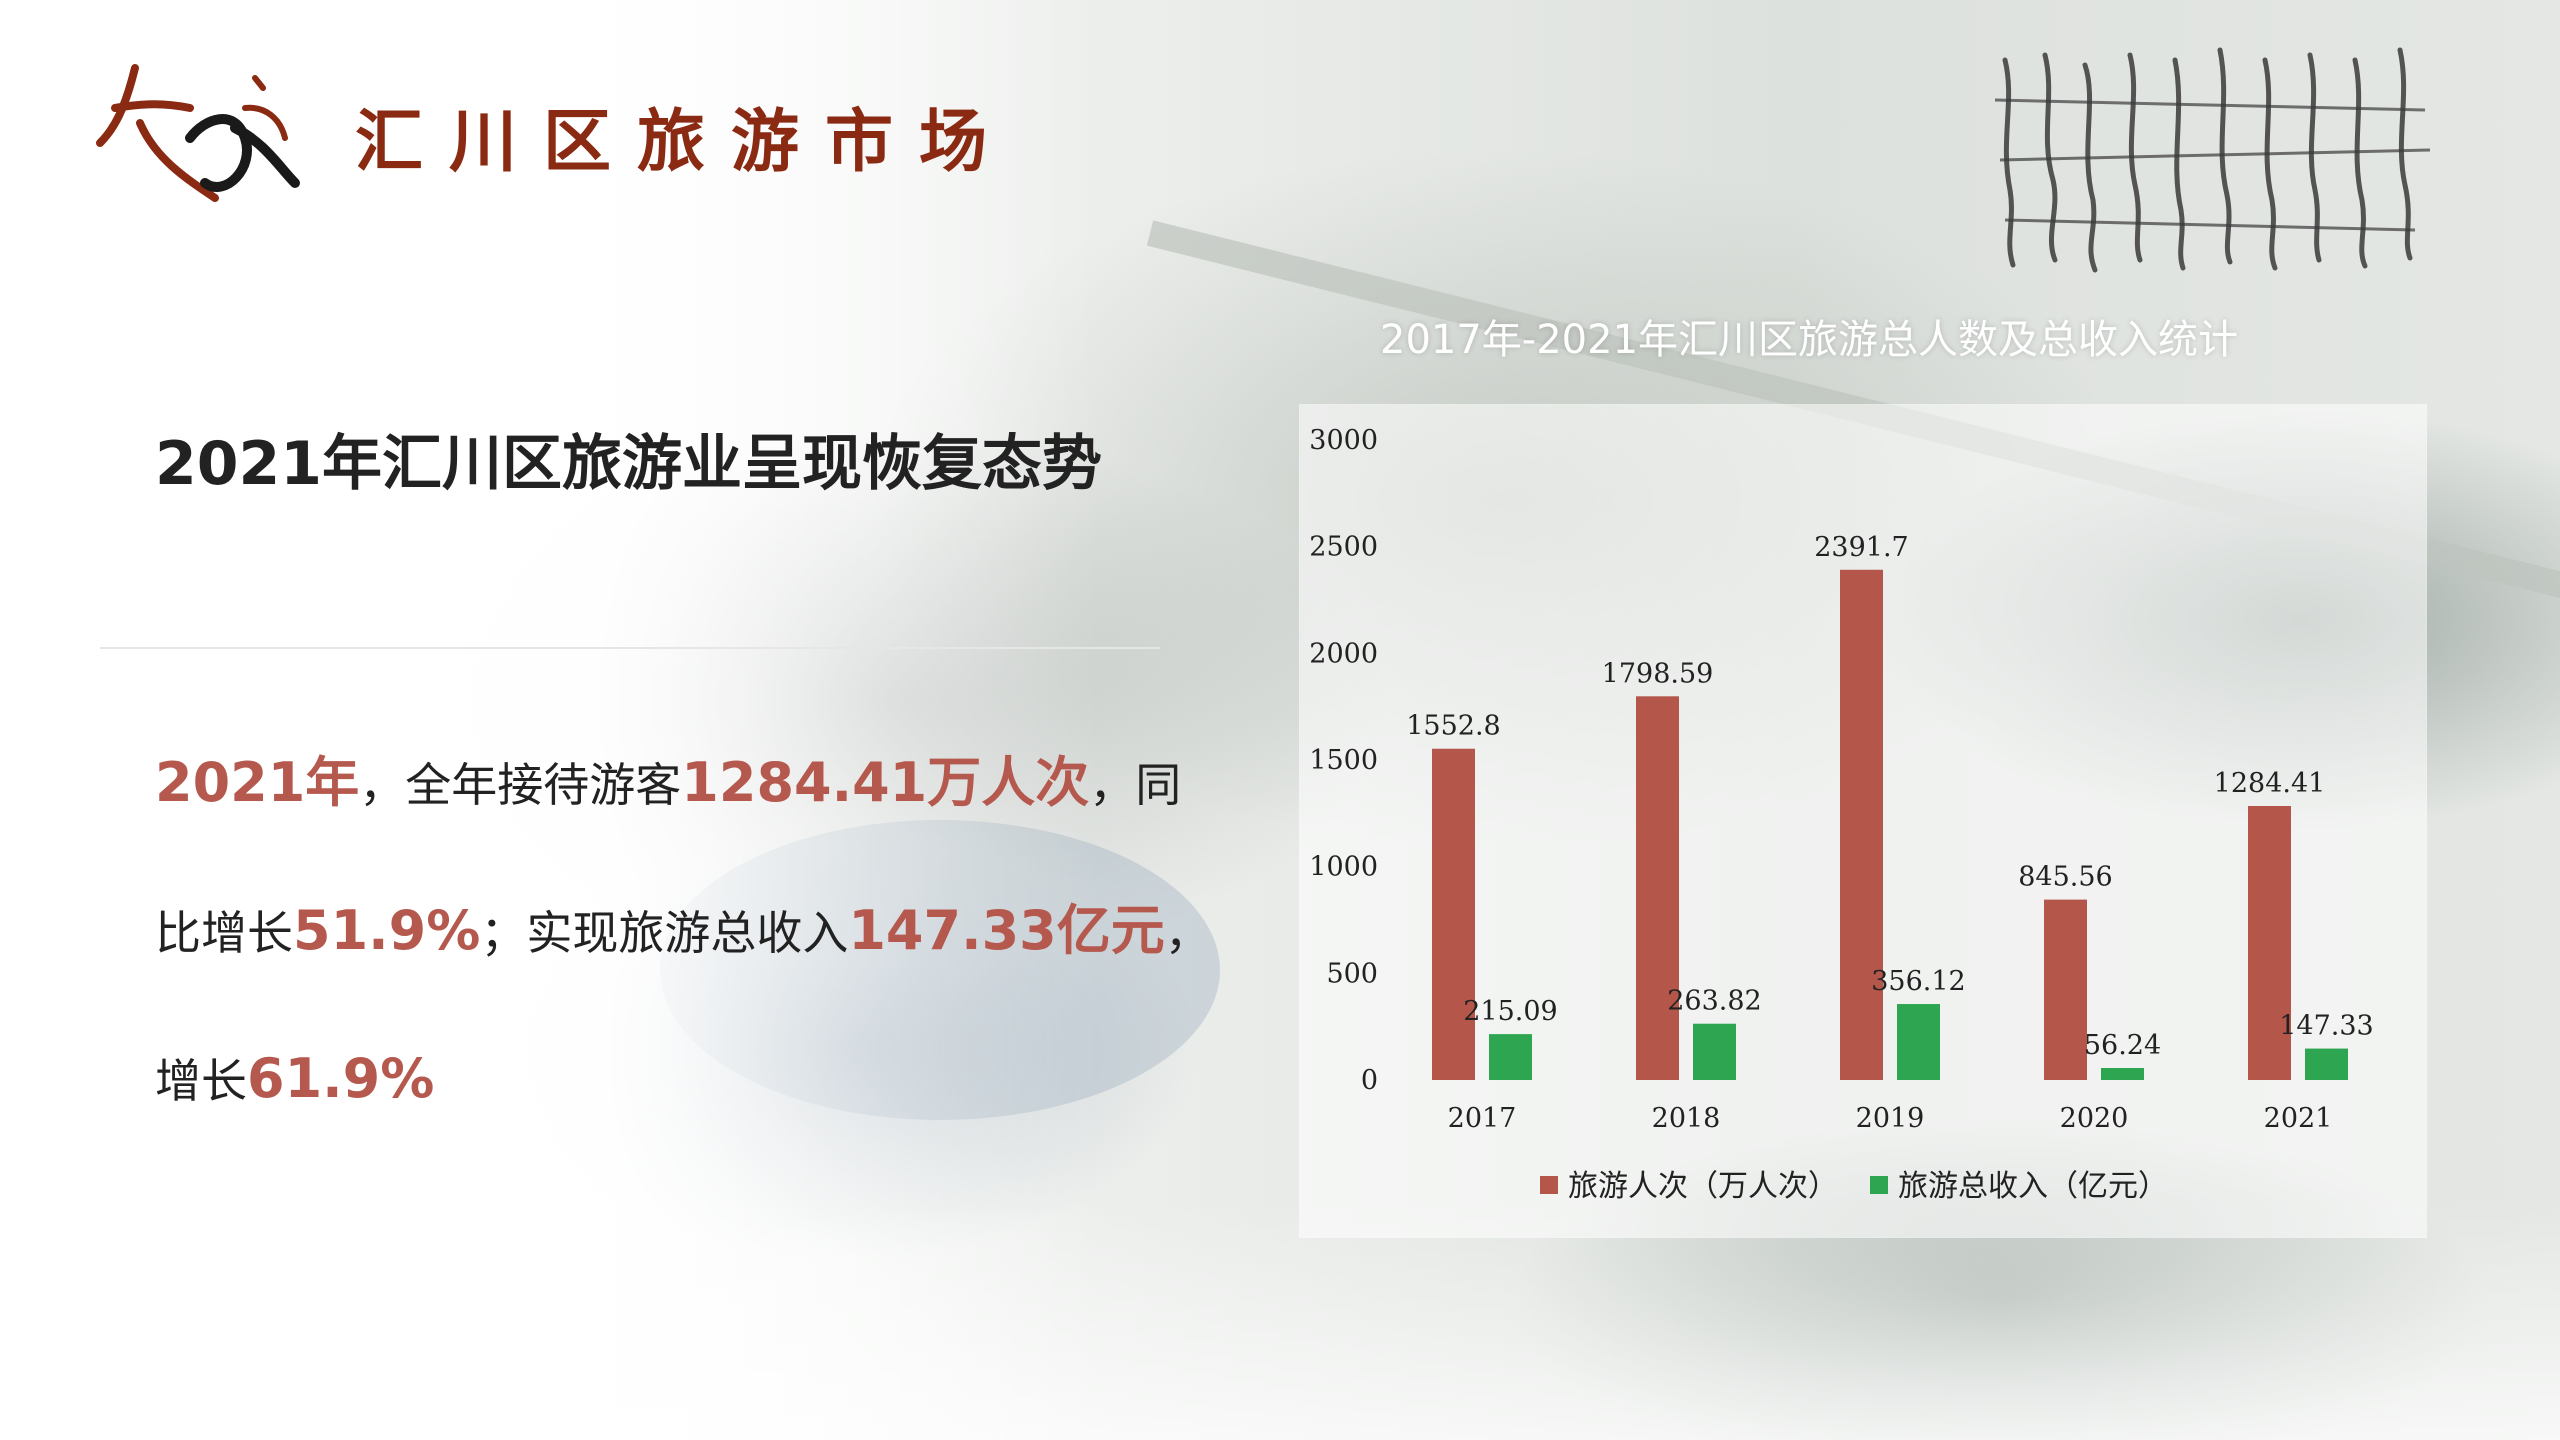 This screenshot has width=2560, height=1440. Describe the element at coordinates (1510, 1011) in the screenshot. I see `data-label-revenue: 215.09` at that location.